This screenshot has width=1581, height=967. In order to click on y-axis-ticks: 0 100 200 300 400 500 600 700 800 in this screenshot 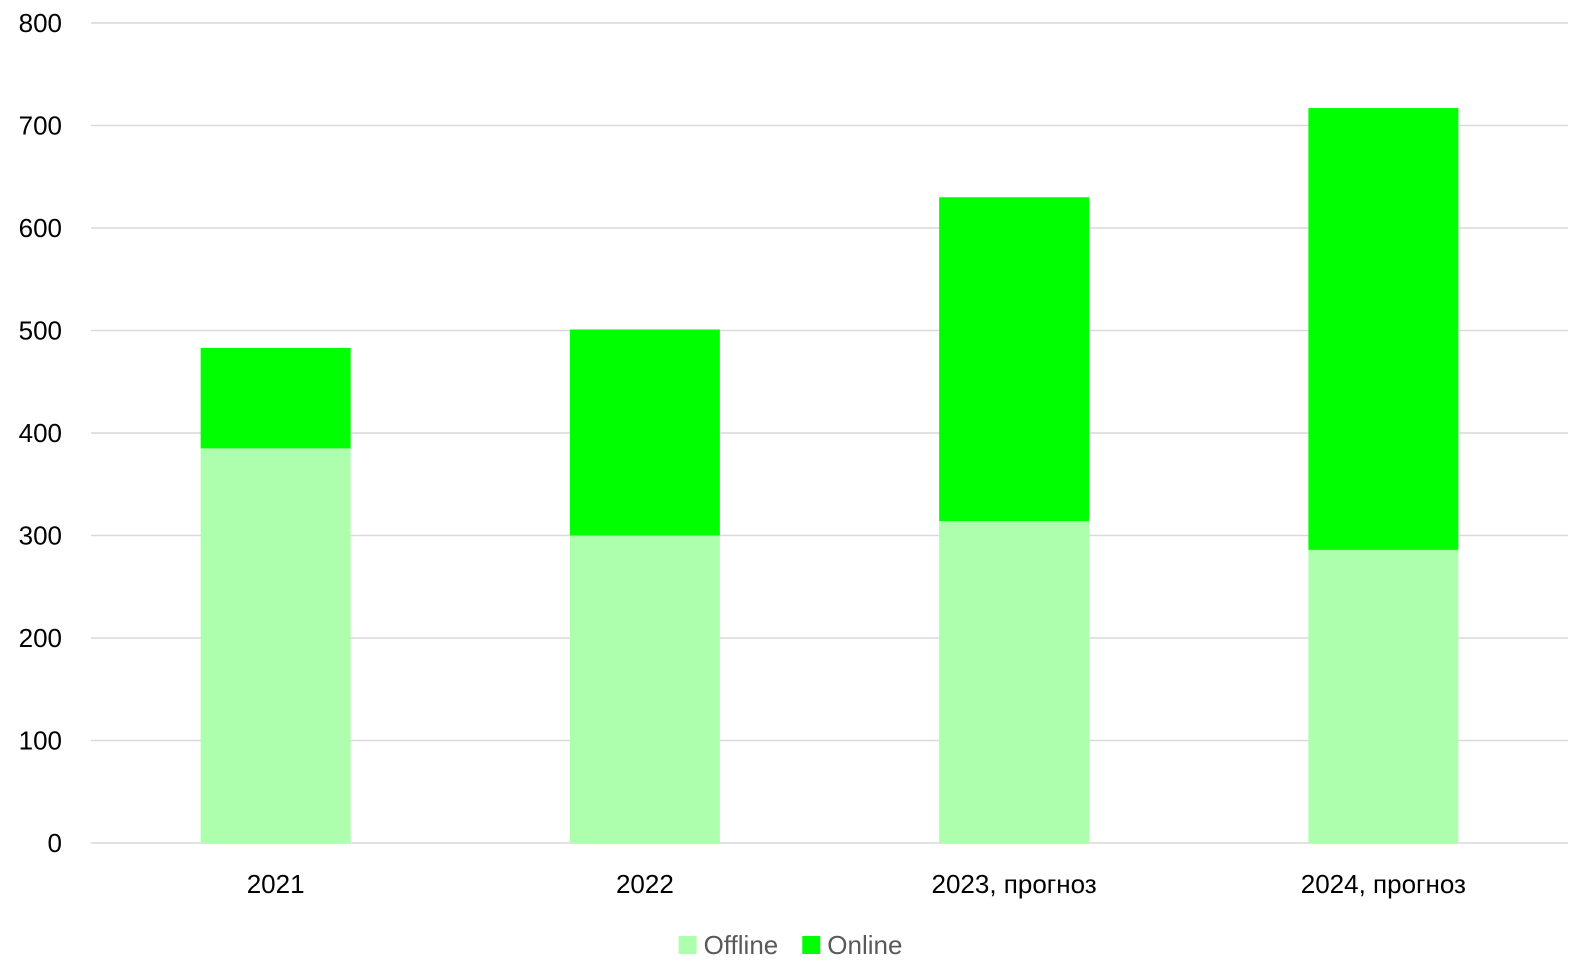, I will do `click(40, 433)`.